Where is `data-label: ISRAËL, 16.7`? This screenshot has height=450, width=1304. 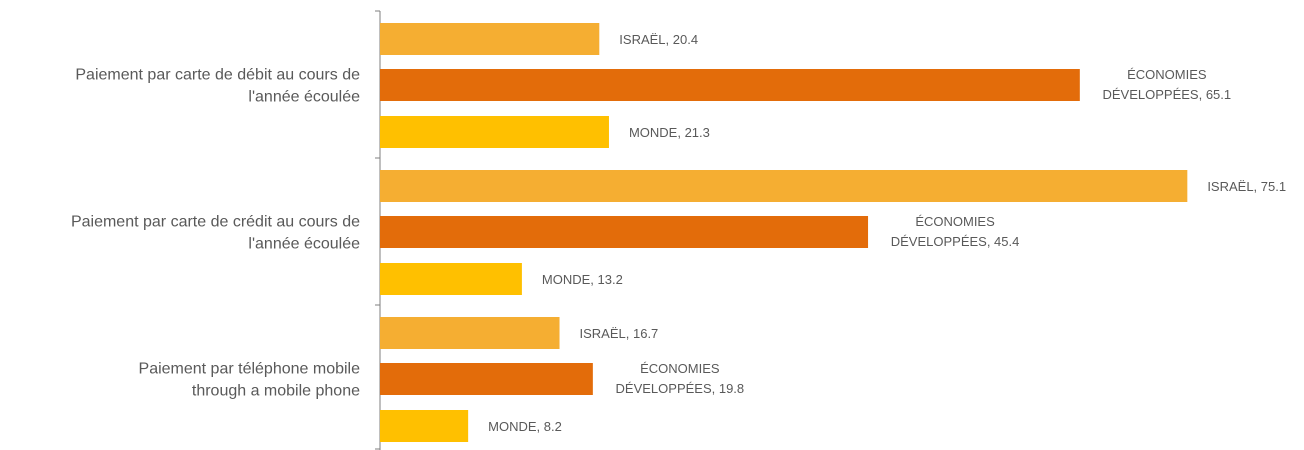 data-label: ISRAËL, 16.7 is located at coordinates (619, 333).